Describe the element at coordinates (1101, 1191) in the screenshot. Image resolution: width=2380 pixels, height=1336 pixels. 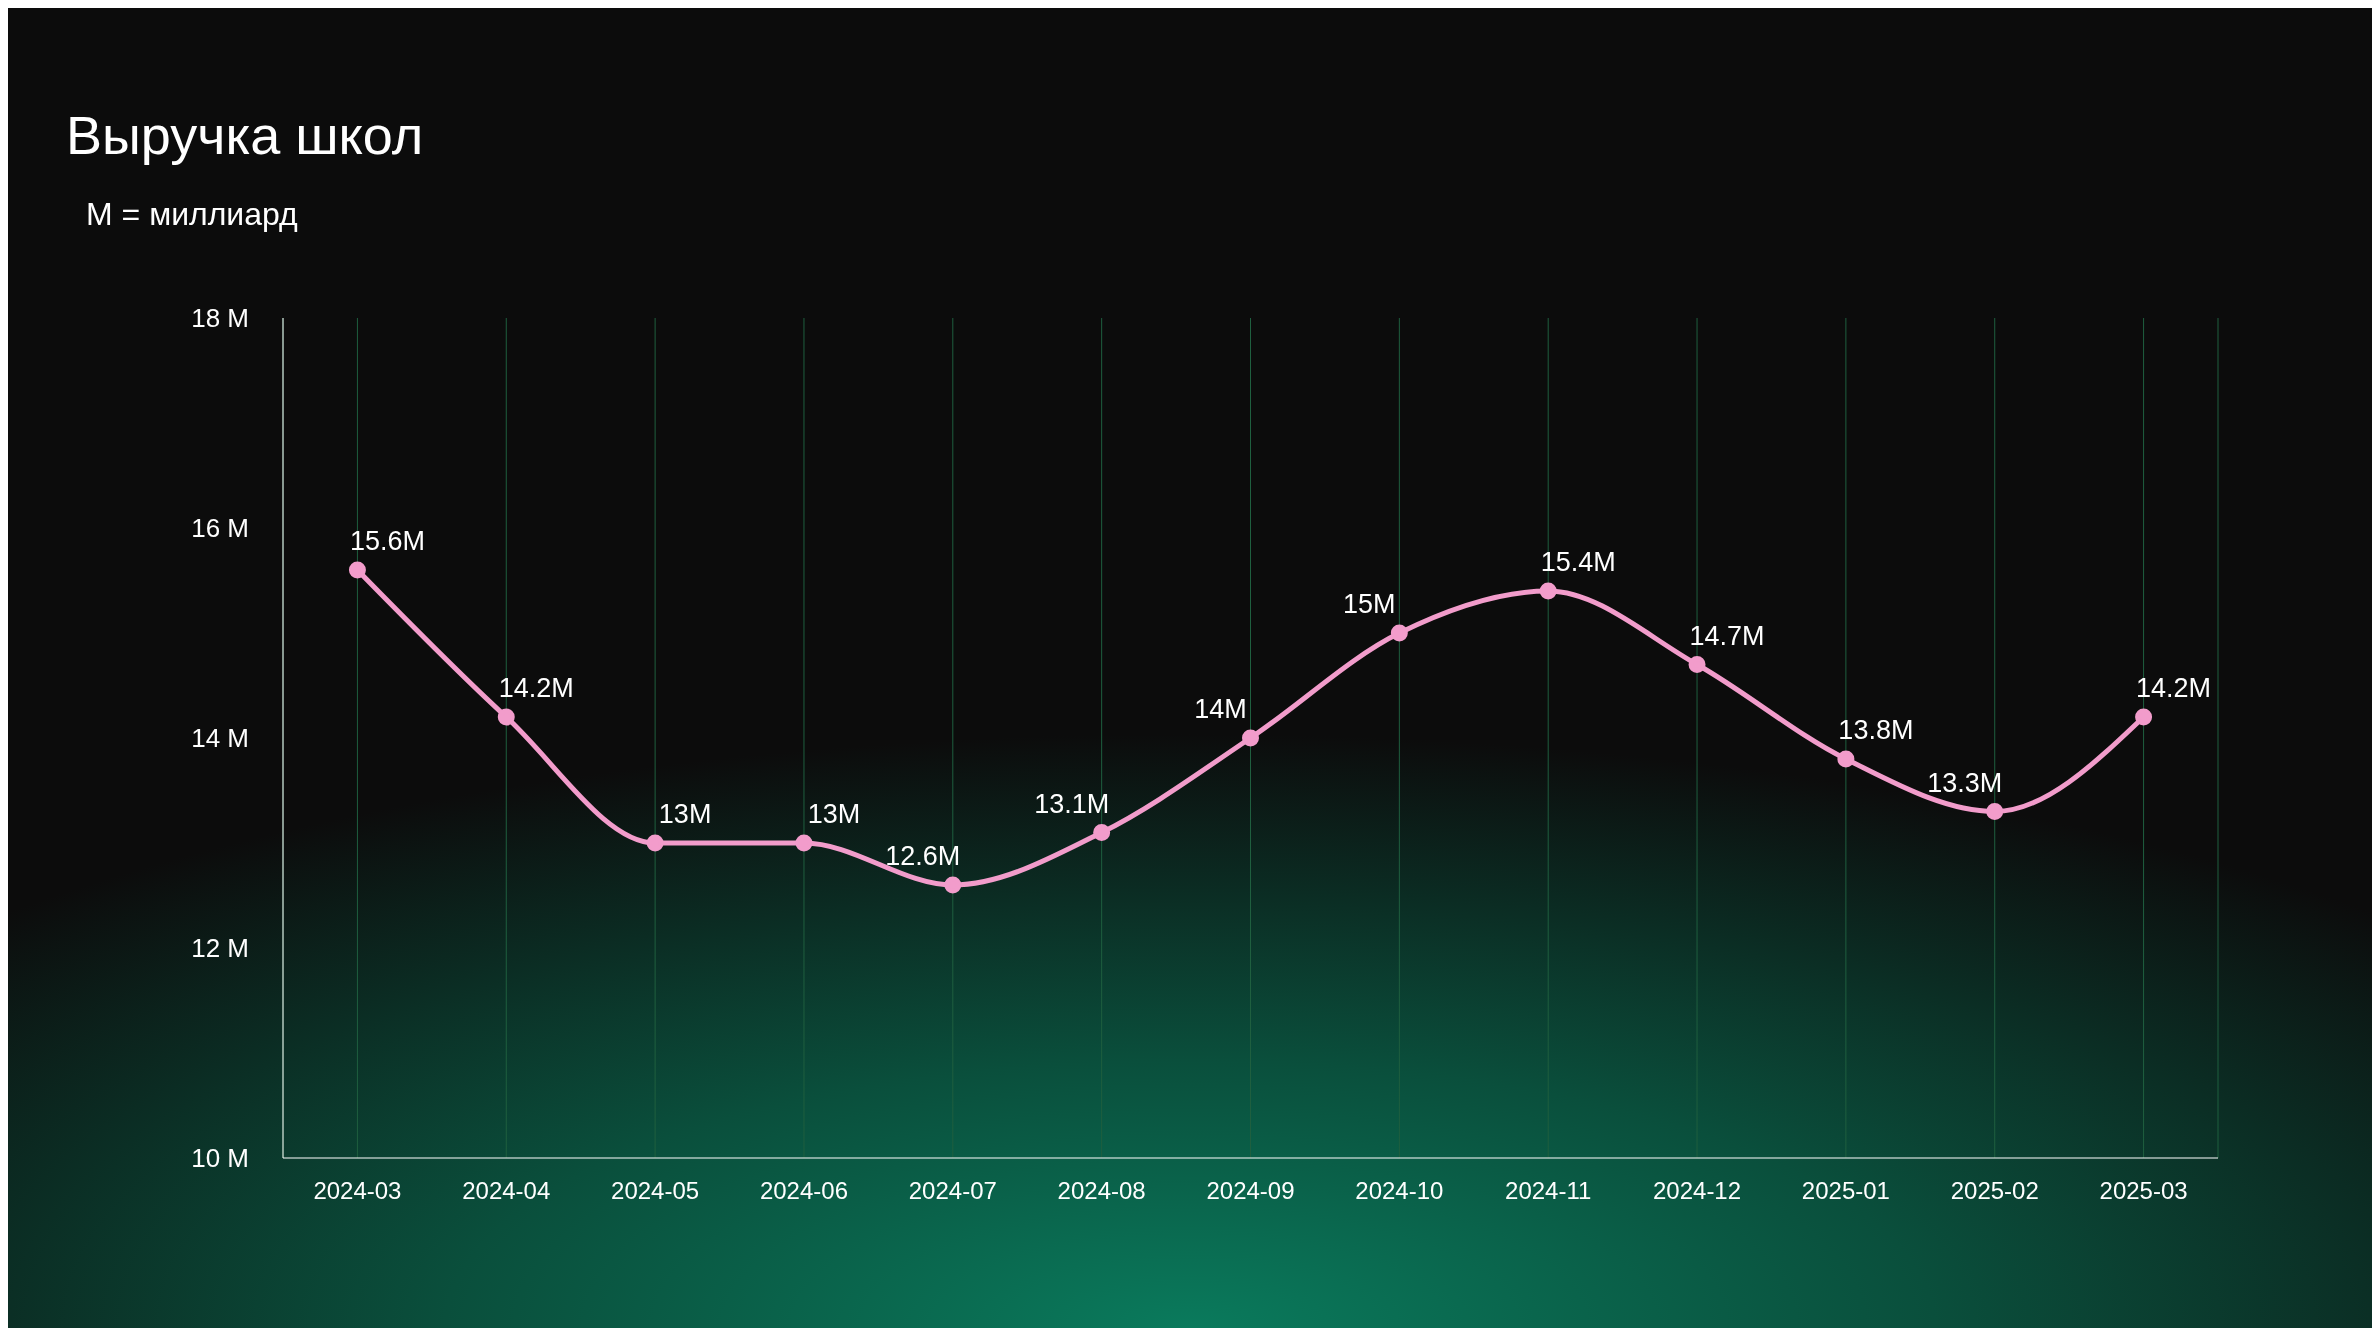
I see `x-tick-label: 2024-08` at that location.